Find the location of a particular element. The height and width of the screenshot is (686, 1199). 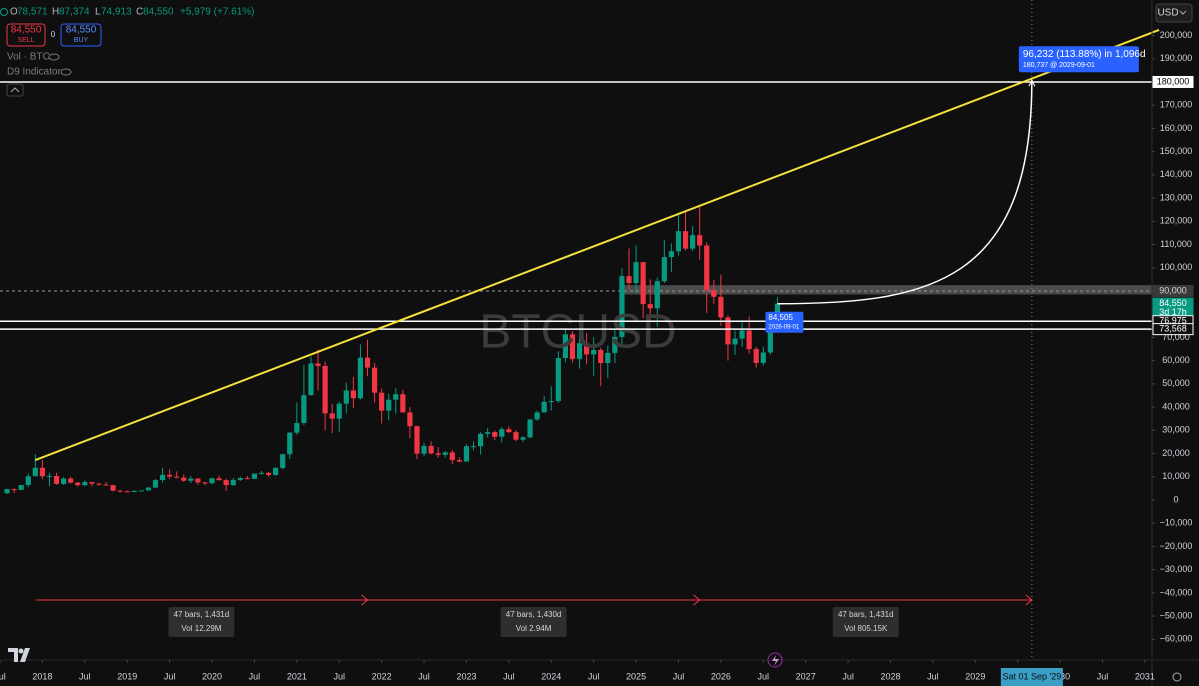

collapse-button is located at coordinates (15, 90).